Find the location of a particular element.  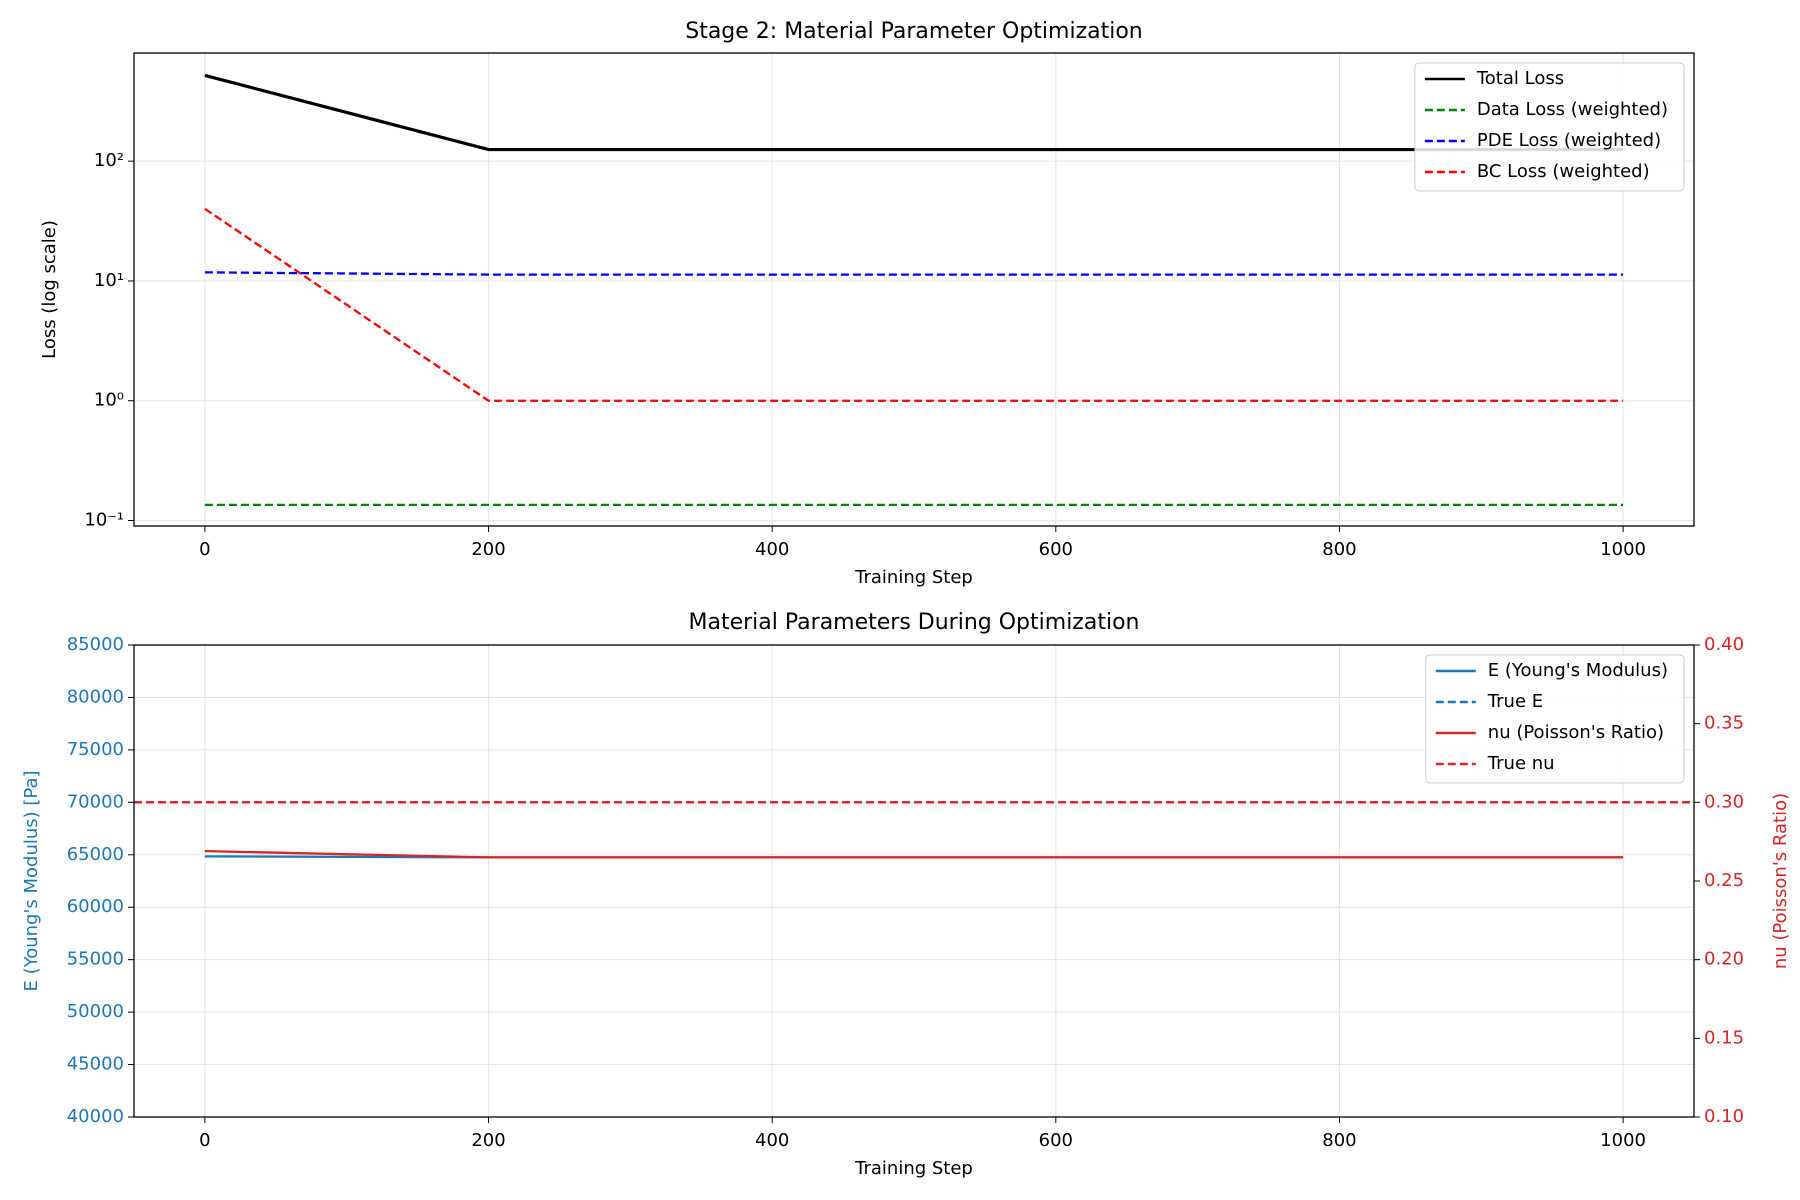

y-tick-label: 10⁻¹ is located at coordinates (104, 520).